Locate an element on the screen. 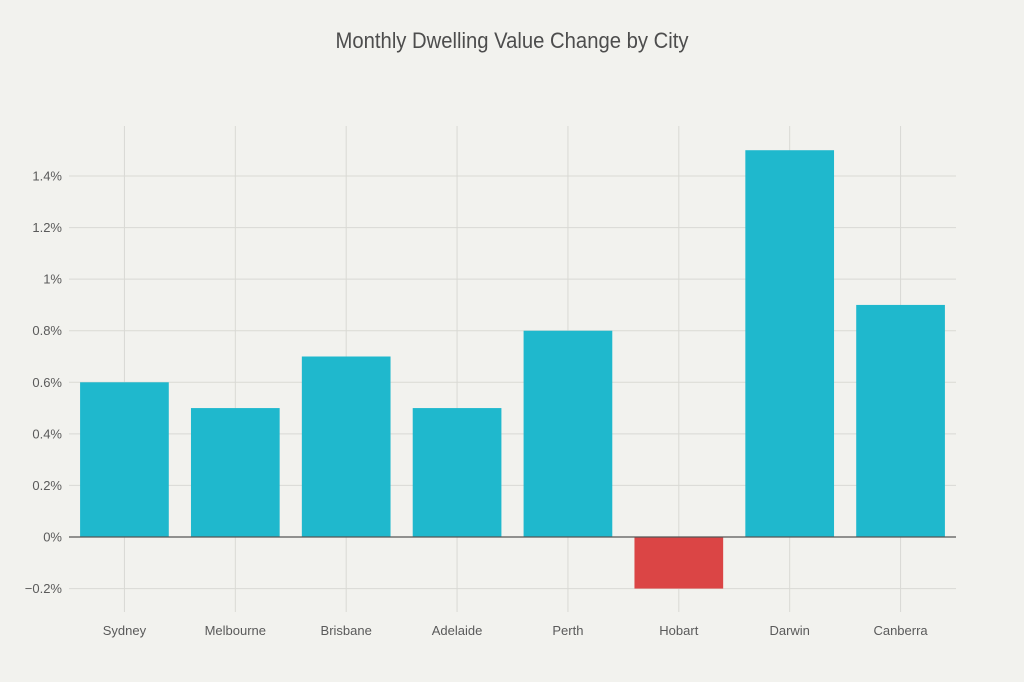 The height and width of the screenshot is (682, 1024). chart-title: Monthly Dwelling Value Change by City is located at coordinates (512, 40).